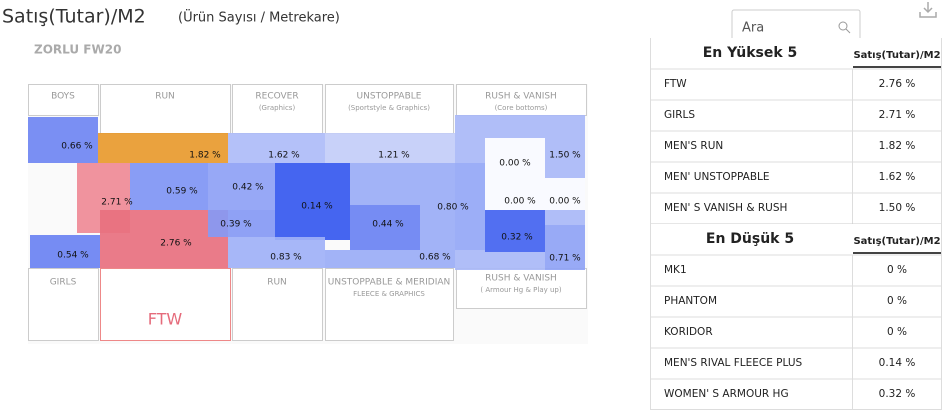 The image size is (942, 410). I want to click on search-icon, so click(844, 27).